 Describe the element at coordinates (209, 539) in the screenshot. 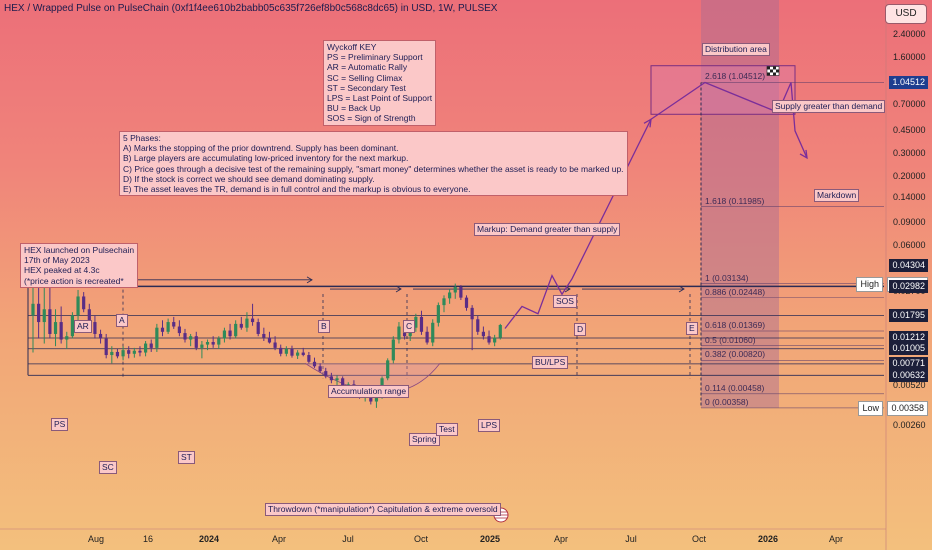

I see `x-tick-label: 2024` at that location.